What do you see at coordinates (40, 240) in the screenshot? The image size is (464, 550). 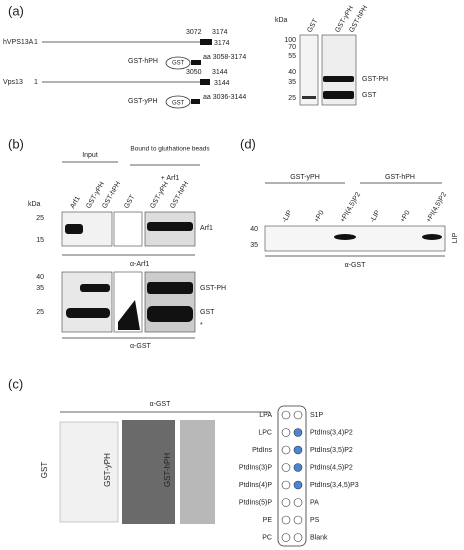 I see `mw-marker: 15` at bounding box center [40, 240].